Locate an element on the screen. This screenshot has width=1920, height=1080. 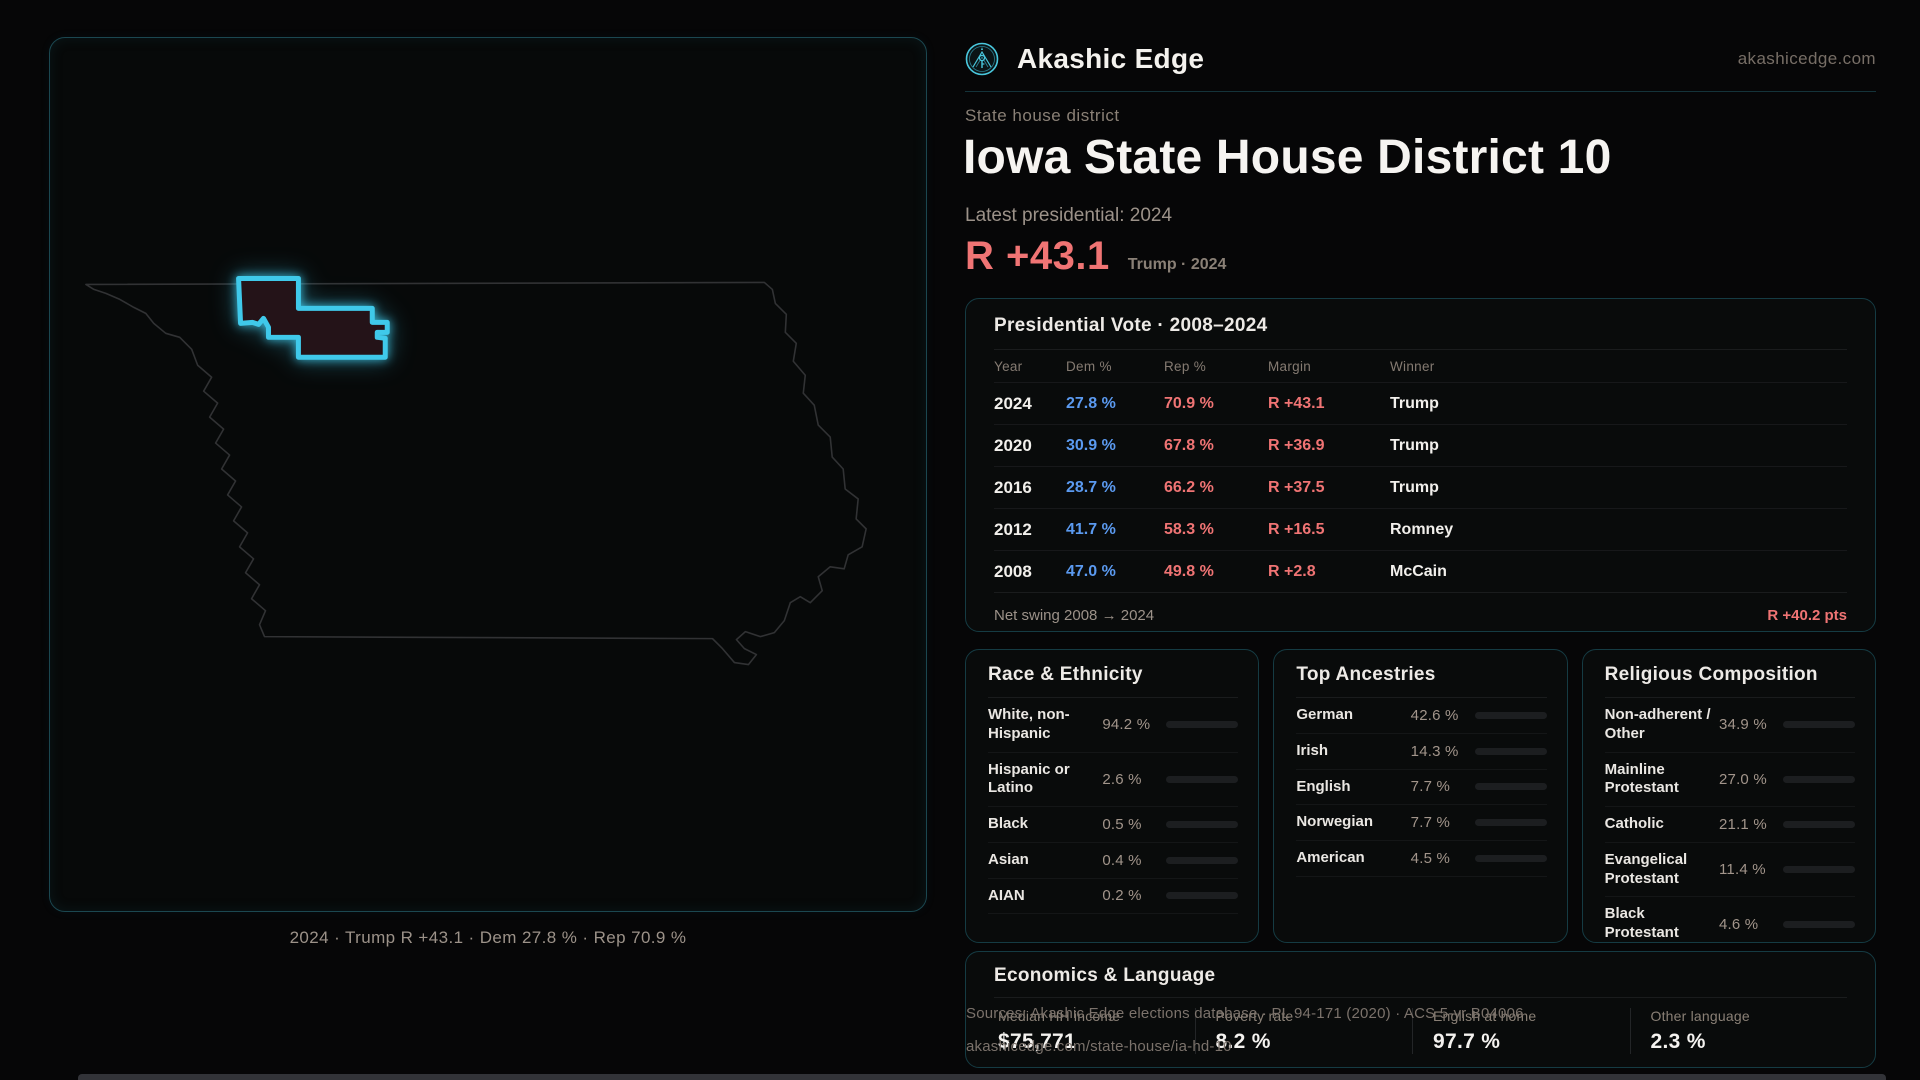
list-item: American 4.5 % is located at coordinates (1421, 859).